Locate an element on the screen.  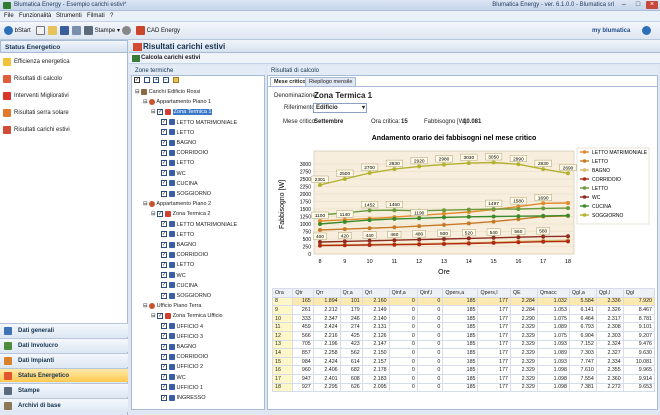
tree-room: ✓ UFFICIO 1 is located at coordinates (182, 388).